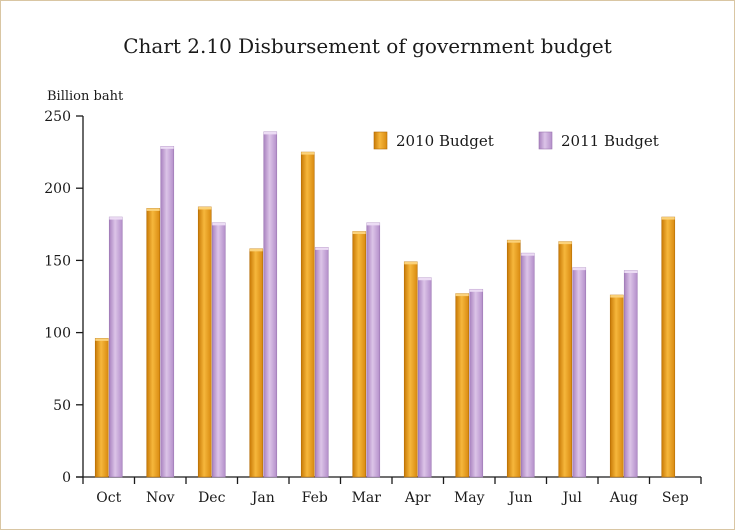 The image size is (735, 530). What do you see at coordinates (262, 498) in the screenshot?
I see `x-tick-label: Jan` at bounding box center [262, 498].